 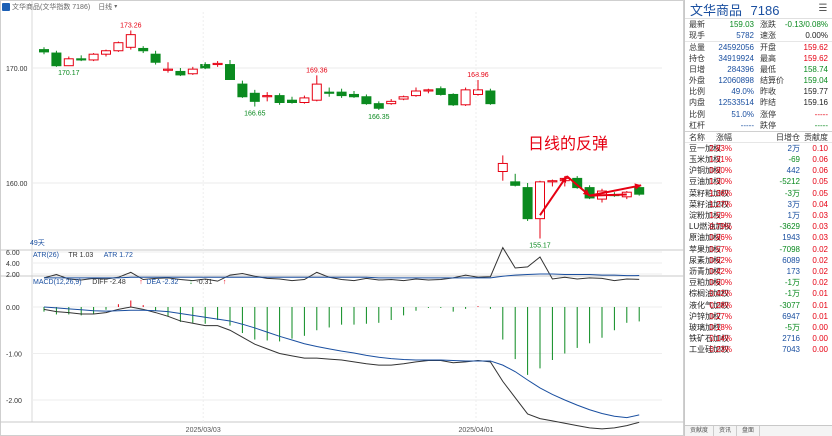 What do you see at coordinates (700, 431) in the screenshot?
I see `panel-tab: 贡献度` at bounding box center [700, 431].